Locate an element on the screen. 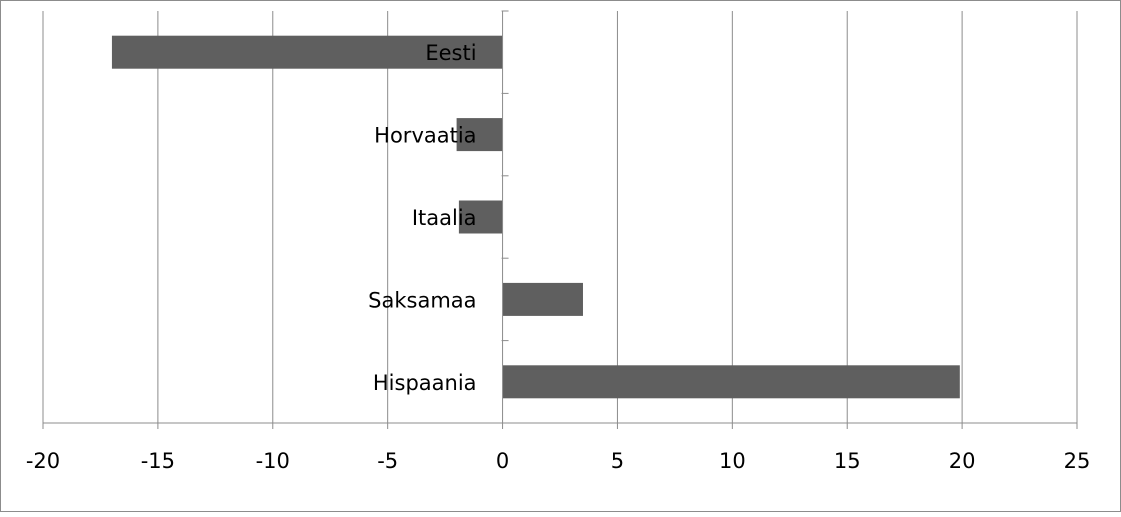  x-tick-label: 25 is located at coordinates (1077, 461).